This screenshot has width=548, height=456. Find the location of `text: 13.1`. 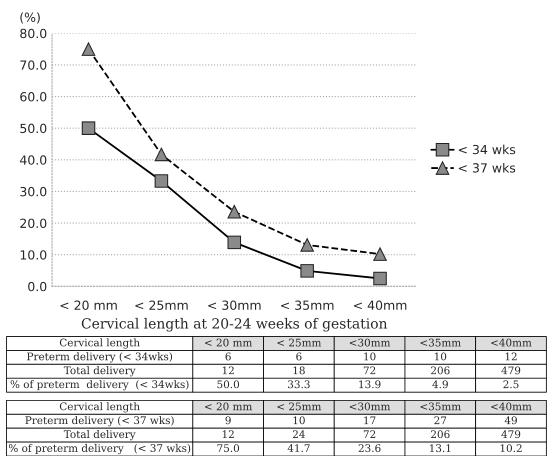

text: 13.1 is located at coordinates (440, 448).